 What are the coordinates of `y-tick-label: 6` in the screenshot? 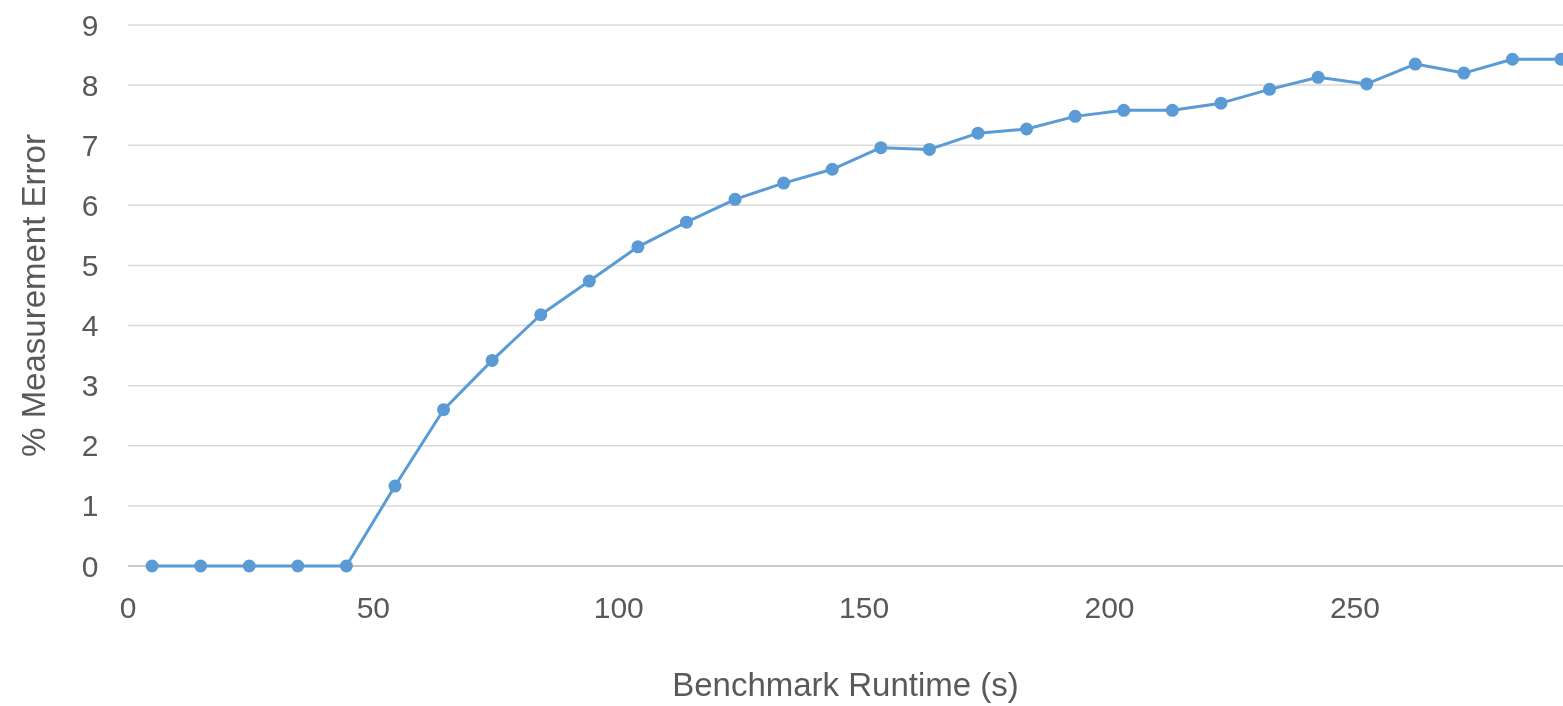 It's located at (90, 205).